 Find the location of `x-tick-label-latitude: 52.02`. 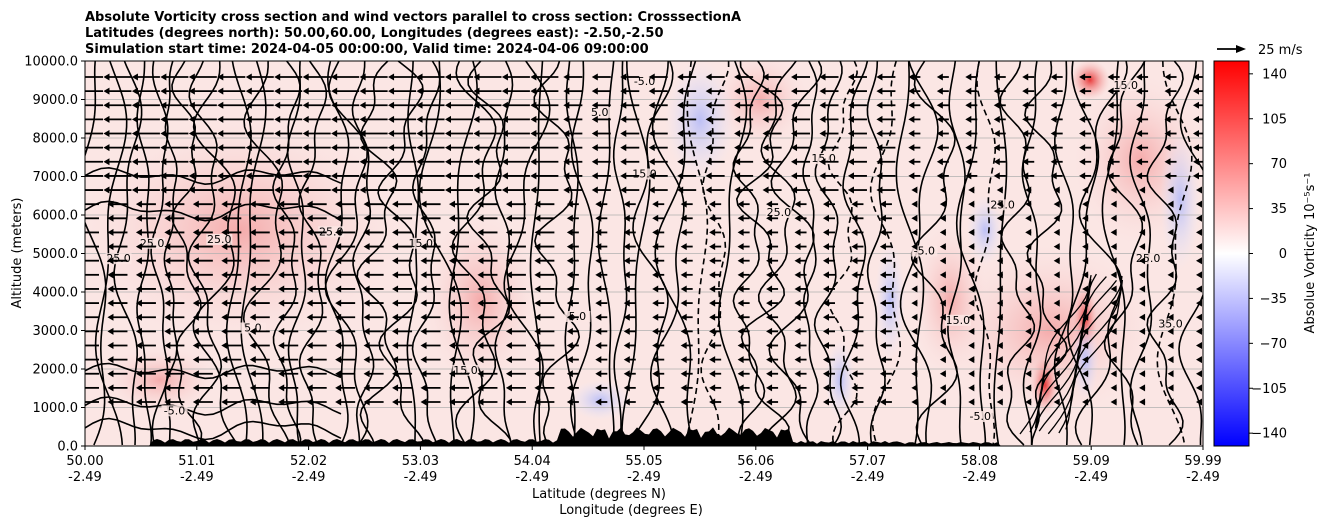

x-tick-label-latitude: 52.02 is located at coordinates (308, 461).